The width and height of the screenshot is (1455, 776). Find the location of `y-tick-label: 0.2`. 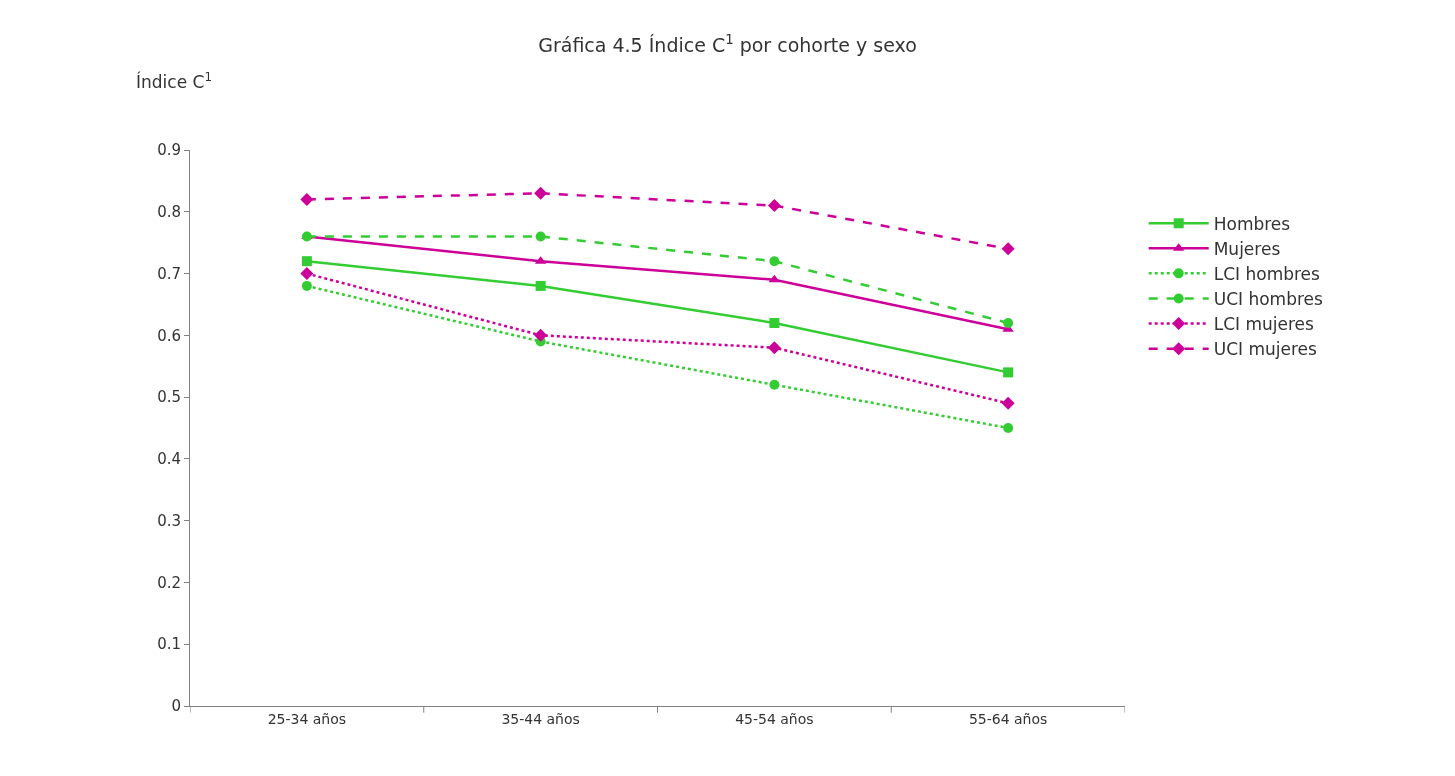

y-tick-label: 0.2 is located at coordinates (169, 582).